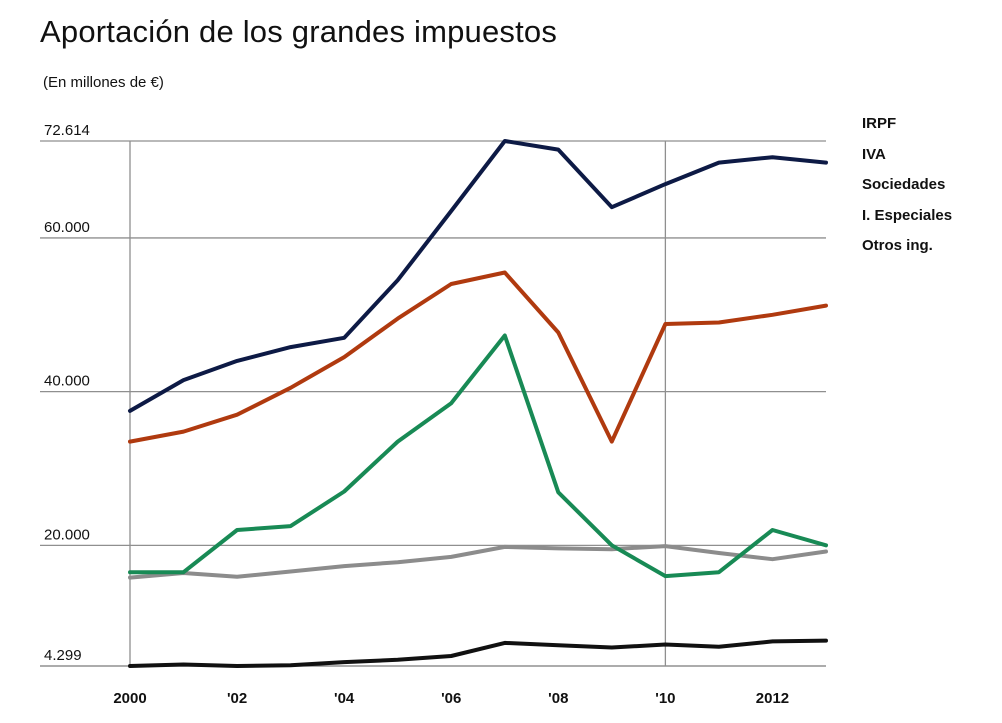 The width and height of the screenshot is (1002, 723). I want to click on y-tick-label: 20.000, so click(67, 534).